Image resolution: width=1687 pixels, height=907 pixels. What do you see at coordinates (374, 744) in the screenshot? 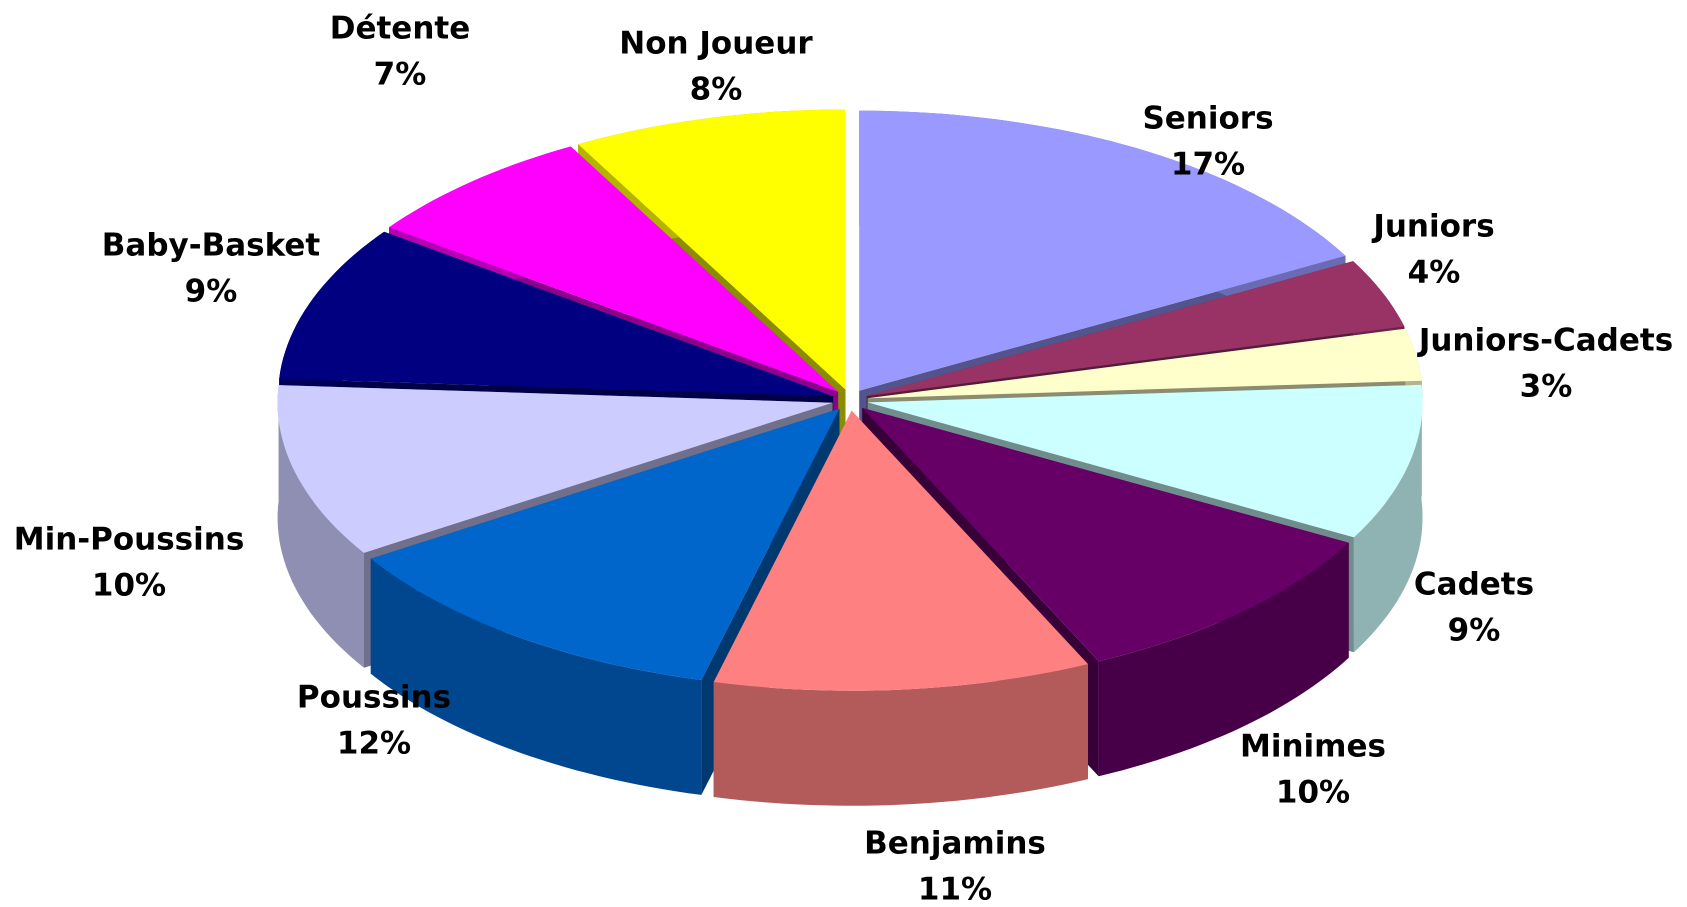
I see `value-label: 12%` at bounding box center [374, 744].